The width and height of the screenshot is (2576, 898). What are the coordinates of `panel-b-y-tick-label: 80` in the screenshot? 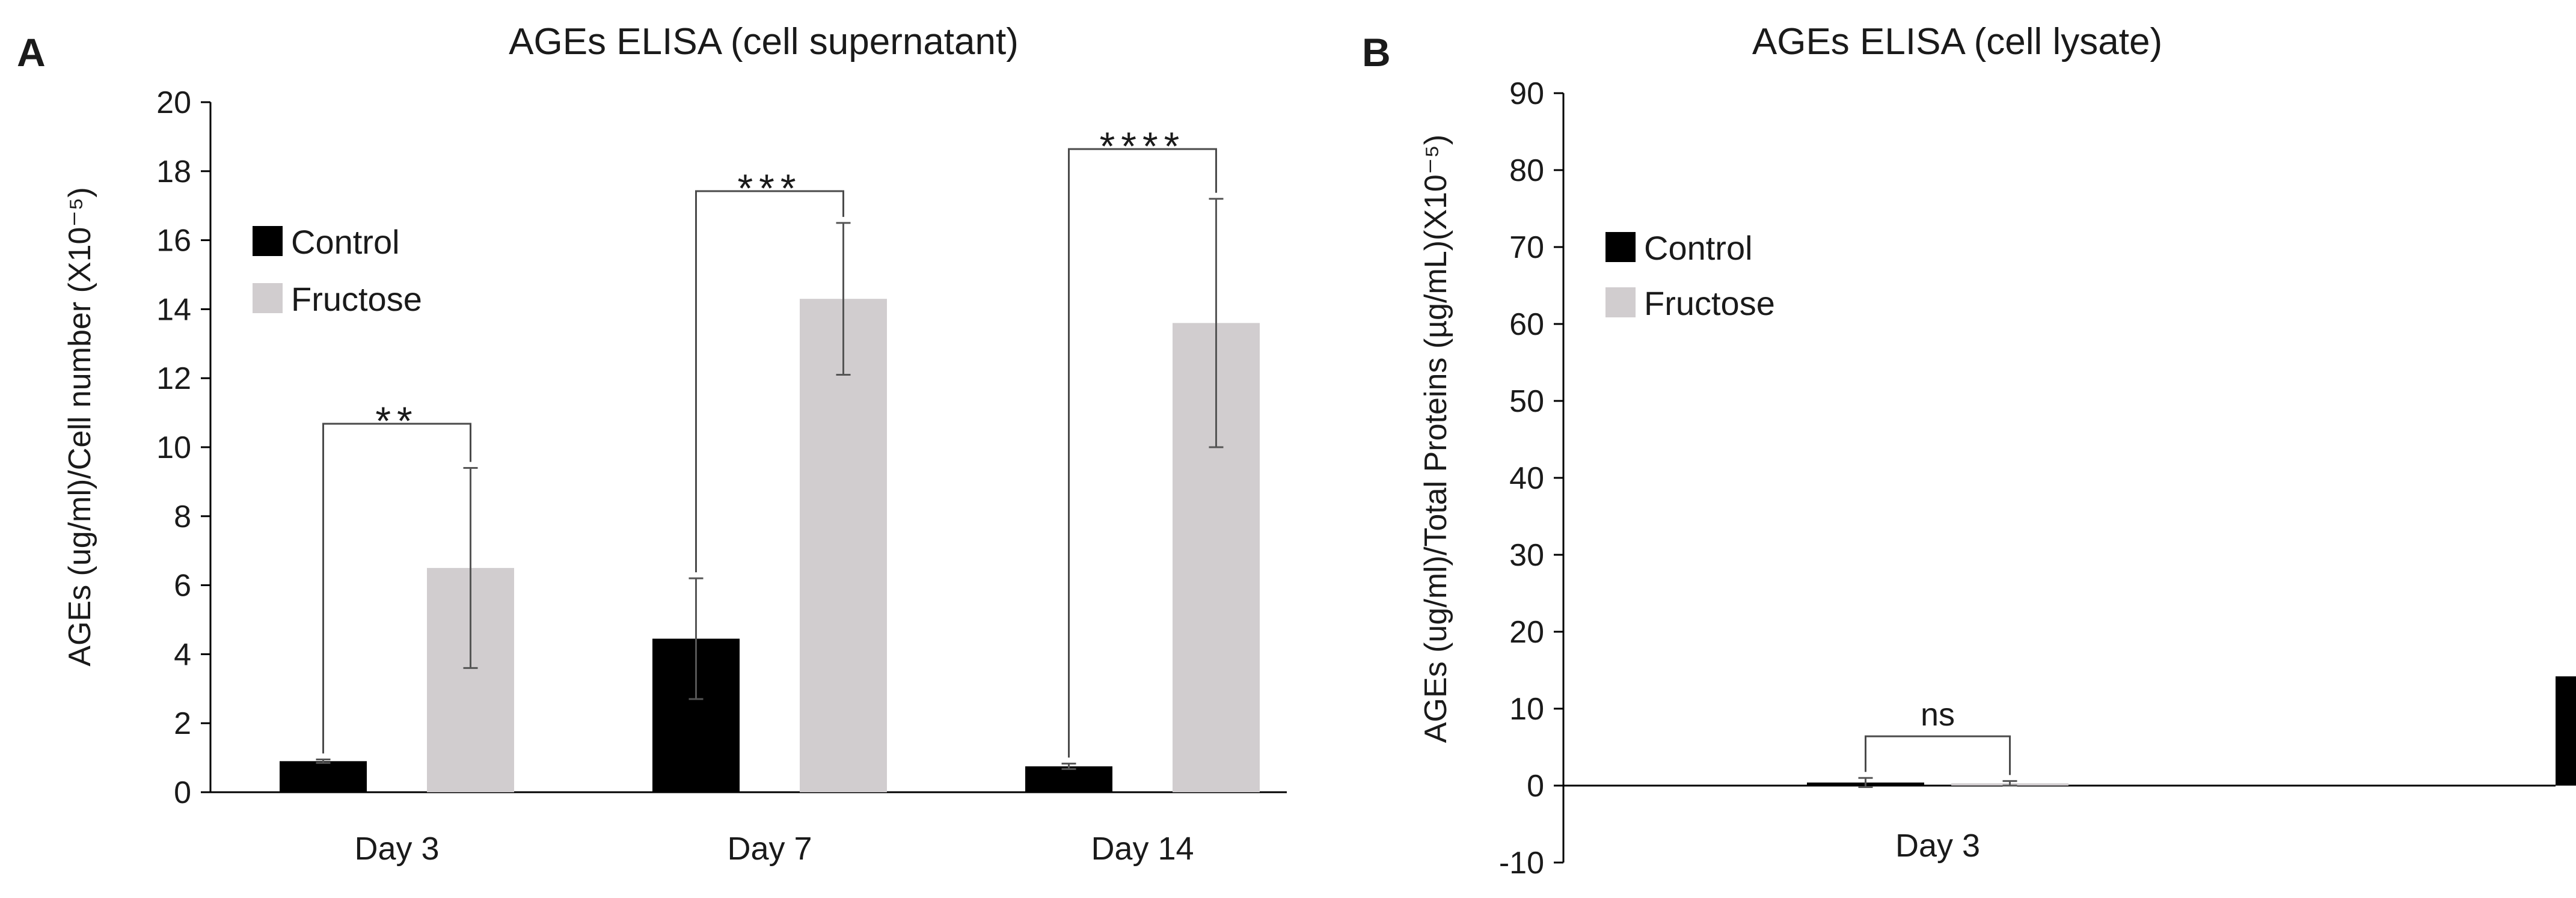 It's located at (1526, 170).